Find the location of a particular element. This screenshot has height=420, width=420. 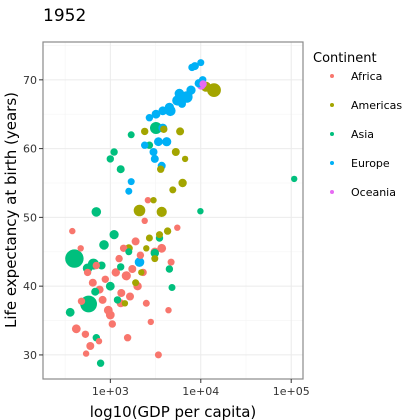

legend-label-americas: Americas is located at coordinates (376, 105).